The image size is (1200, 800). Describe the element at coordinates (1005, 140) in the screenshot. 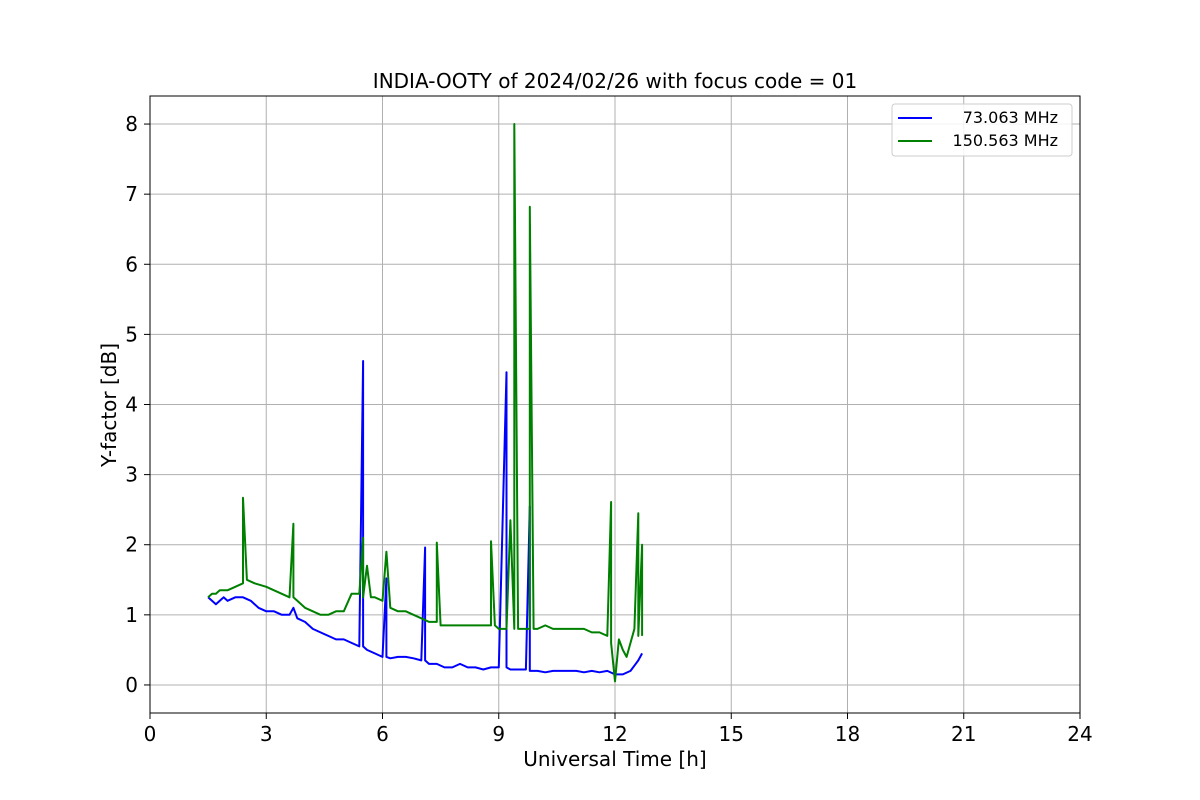

I see `legend-entry-2: 150.563 MHz` at that location.